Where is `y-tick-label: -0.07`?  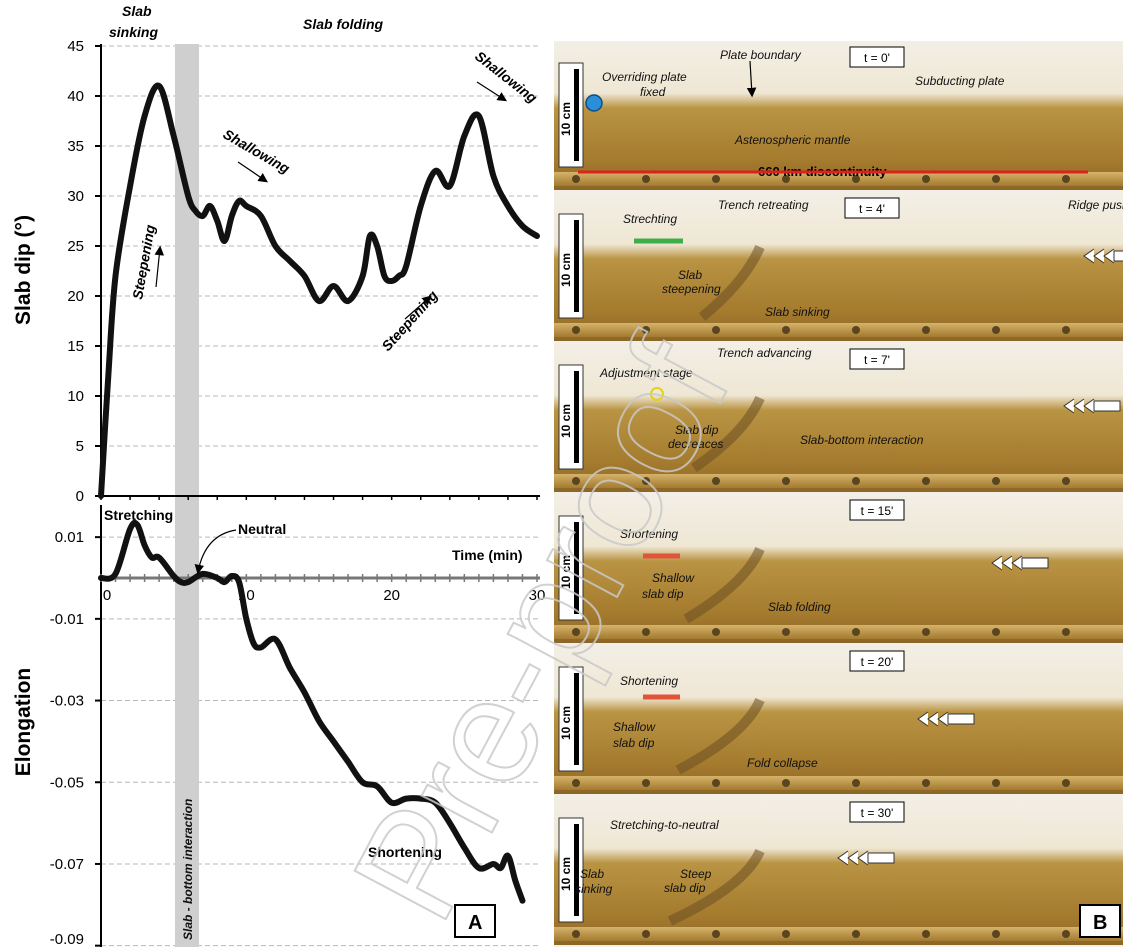
y-tick-label: -0.07 is located at coordinates (67, 864).